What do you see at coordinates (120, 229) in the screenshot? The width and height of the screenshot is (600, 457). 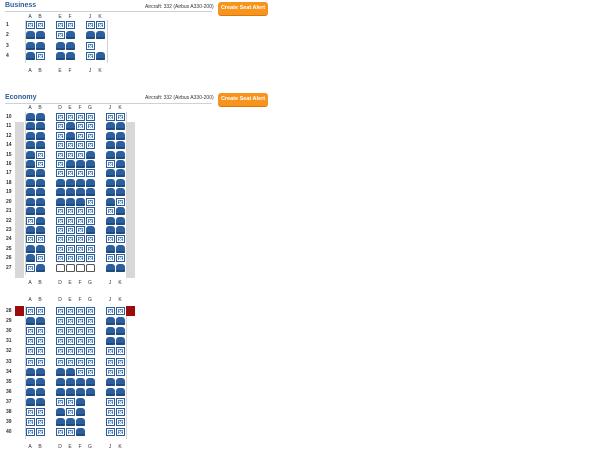 I see `seat-23K-available` at bounding box center [120, 229].